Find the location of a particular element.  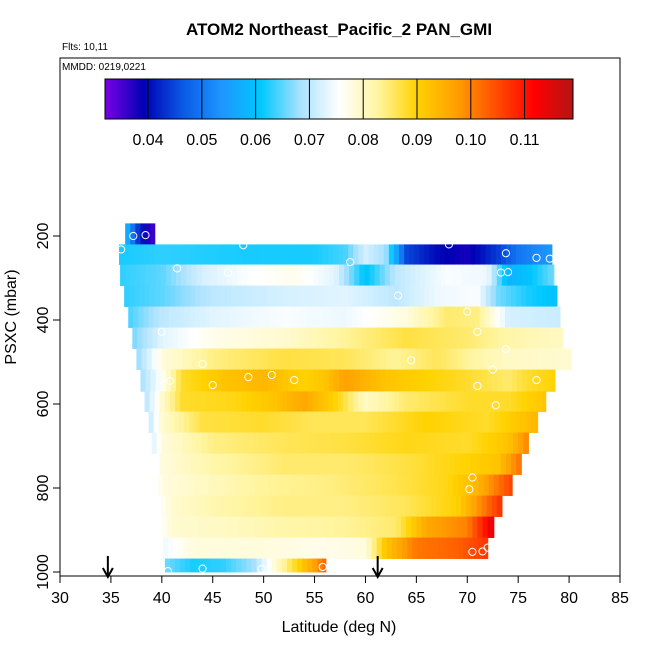

colorbar-tick-label: 0.04 is located at coordinates (147, 140).